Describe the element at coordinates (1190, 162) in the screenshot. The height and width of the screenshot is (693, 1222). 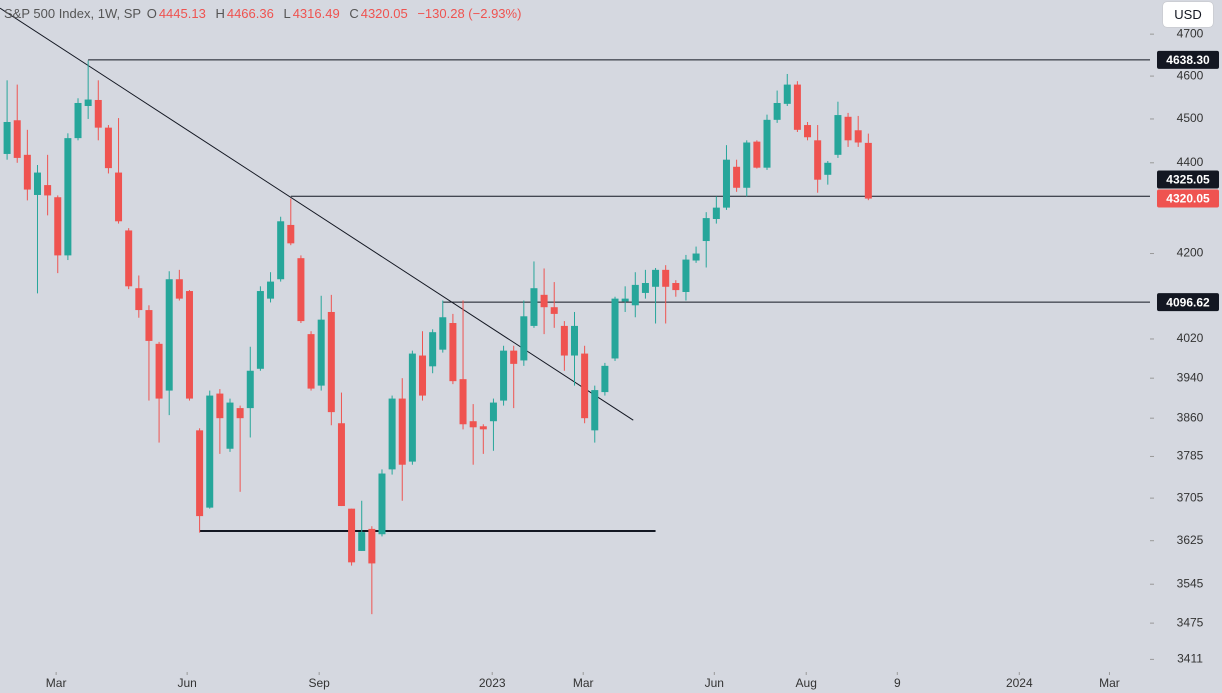
I see `y-tick-label: 4400` at that location.